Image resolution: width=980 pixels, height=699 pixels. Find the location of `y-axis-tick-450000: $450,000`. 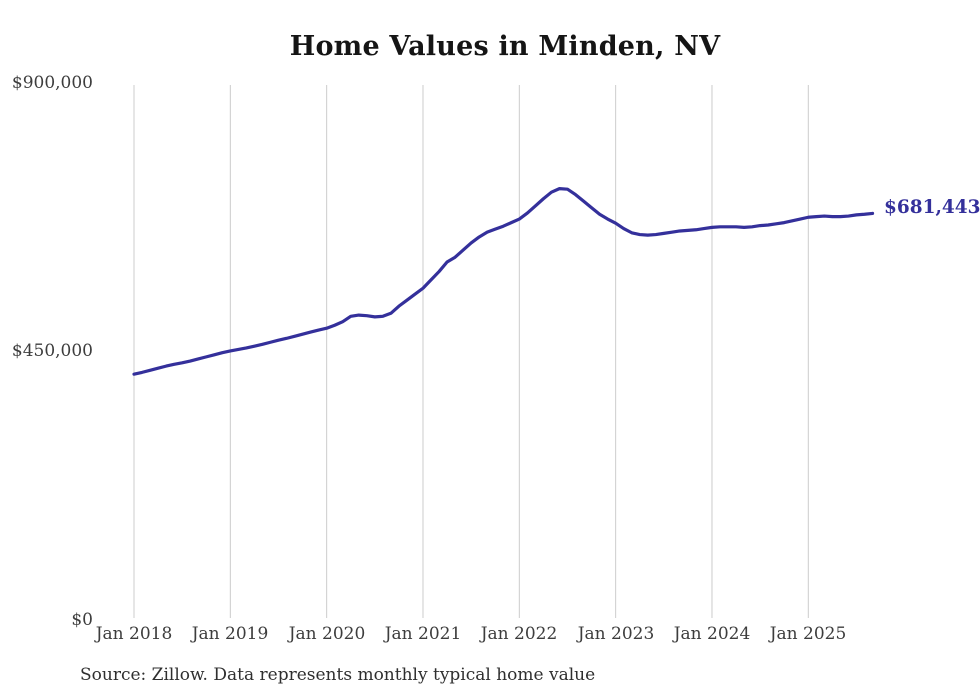

y-axis-tick-450000: $450,000 is located at coordinates (52, 351).